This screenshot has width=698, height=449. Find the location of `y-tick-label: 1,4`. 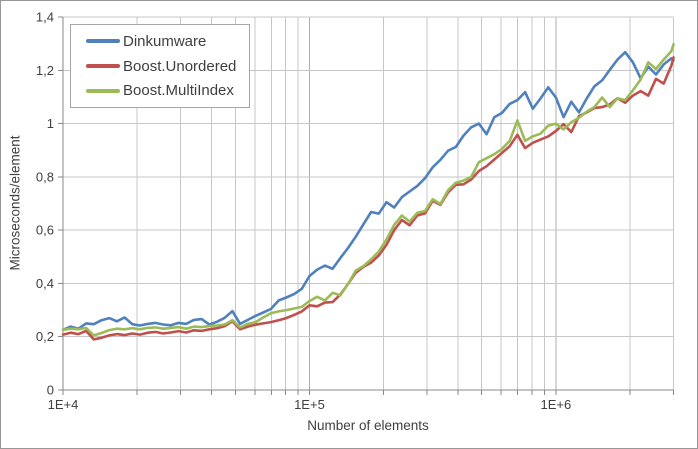

y-tick-label: 1,4 is located at coordinates (45, 17).